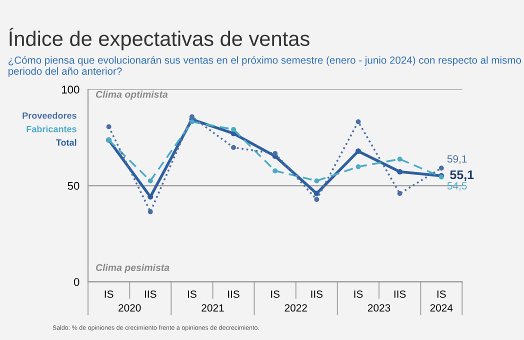 Image resolution: width=524 pixels, height=340 pixels. I want to click on data-label: 55,1, so click(462, 175).